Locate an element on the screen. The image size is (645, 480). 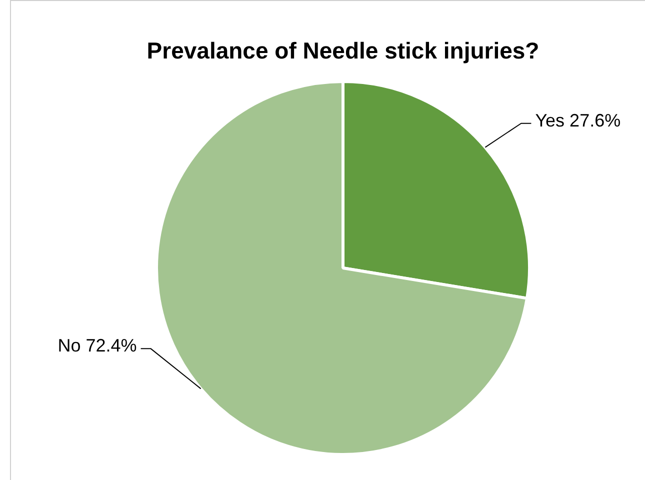
slice-label: No 72.4% is located at coordinates (97, 346).